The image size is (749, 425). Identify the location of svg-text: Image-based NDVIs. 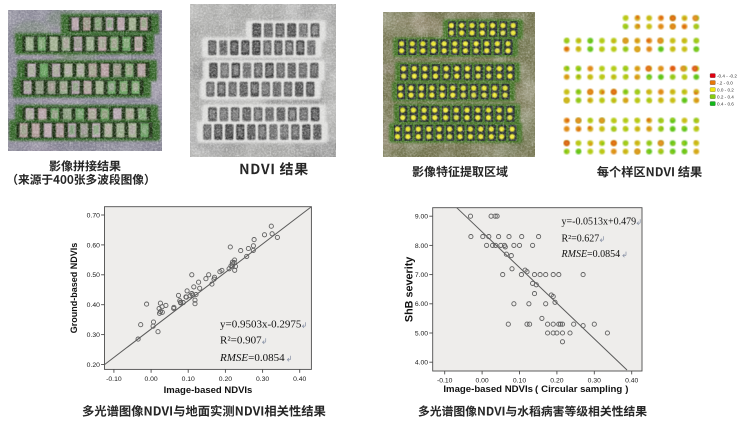
(208, 390).